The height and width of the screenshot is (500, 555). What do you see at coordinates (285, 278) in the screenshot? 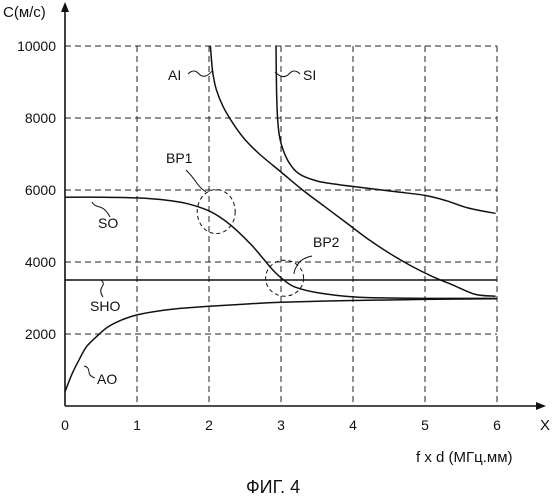
I see `branch-point-circle-bp2` at bounding box center [285, 278].